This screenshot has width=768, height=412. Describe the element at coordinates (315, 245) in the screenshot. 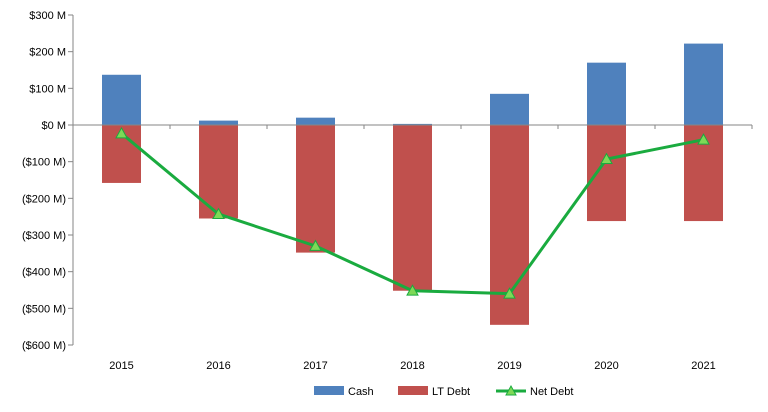

I see `net-debt-point-2017` at that location.